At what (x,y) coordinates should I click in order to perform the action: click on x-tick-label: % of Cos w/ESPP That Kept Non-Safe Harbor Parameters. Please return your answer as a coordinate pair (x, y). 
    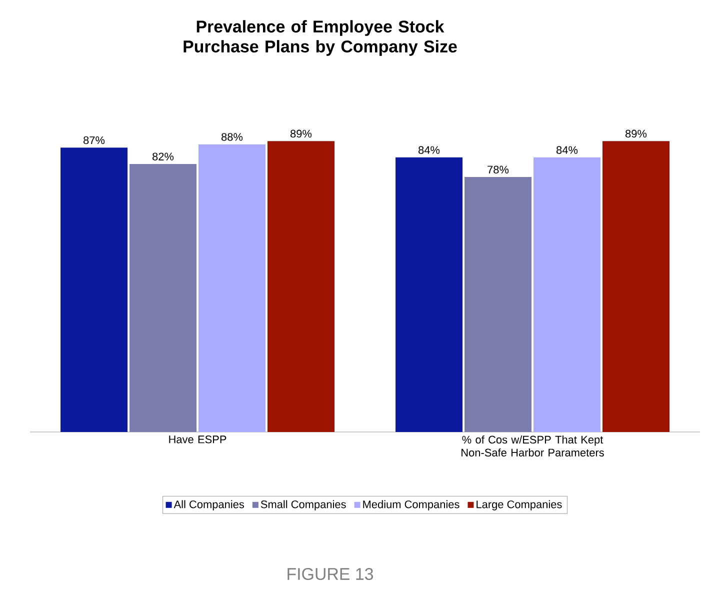
    Looking at the image, I should click on (533, 446).